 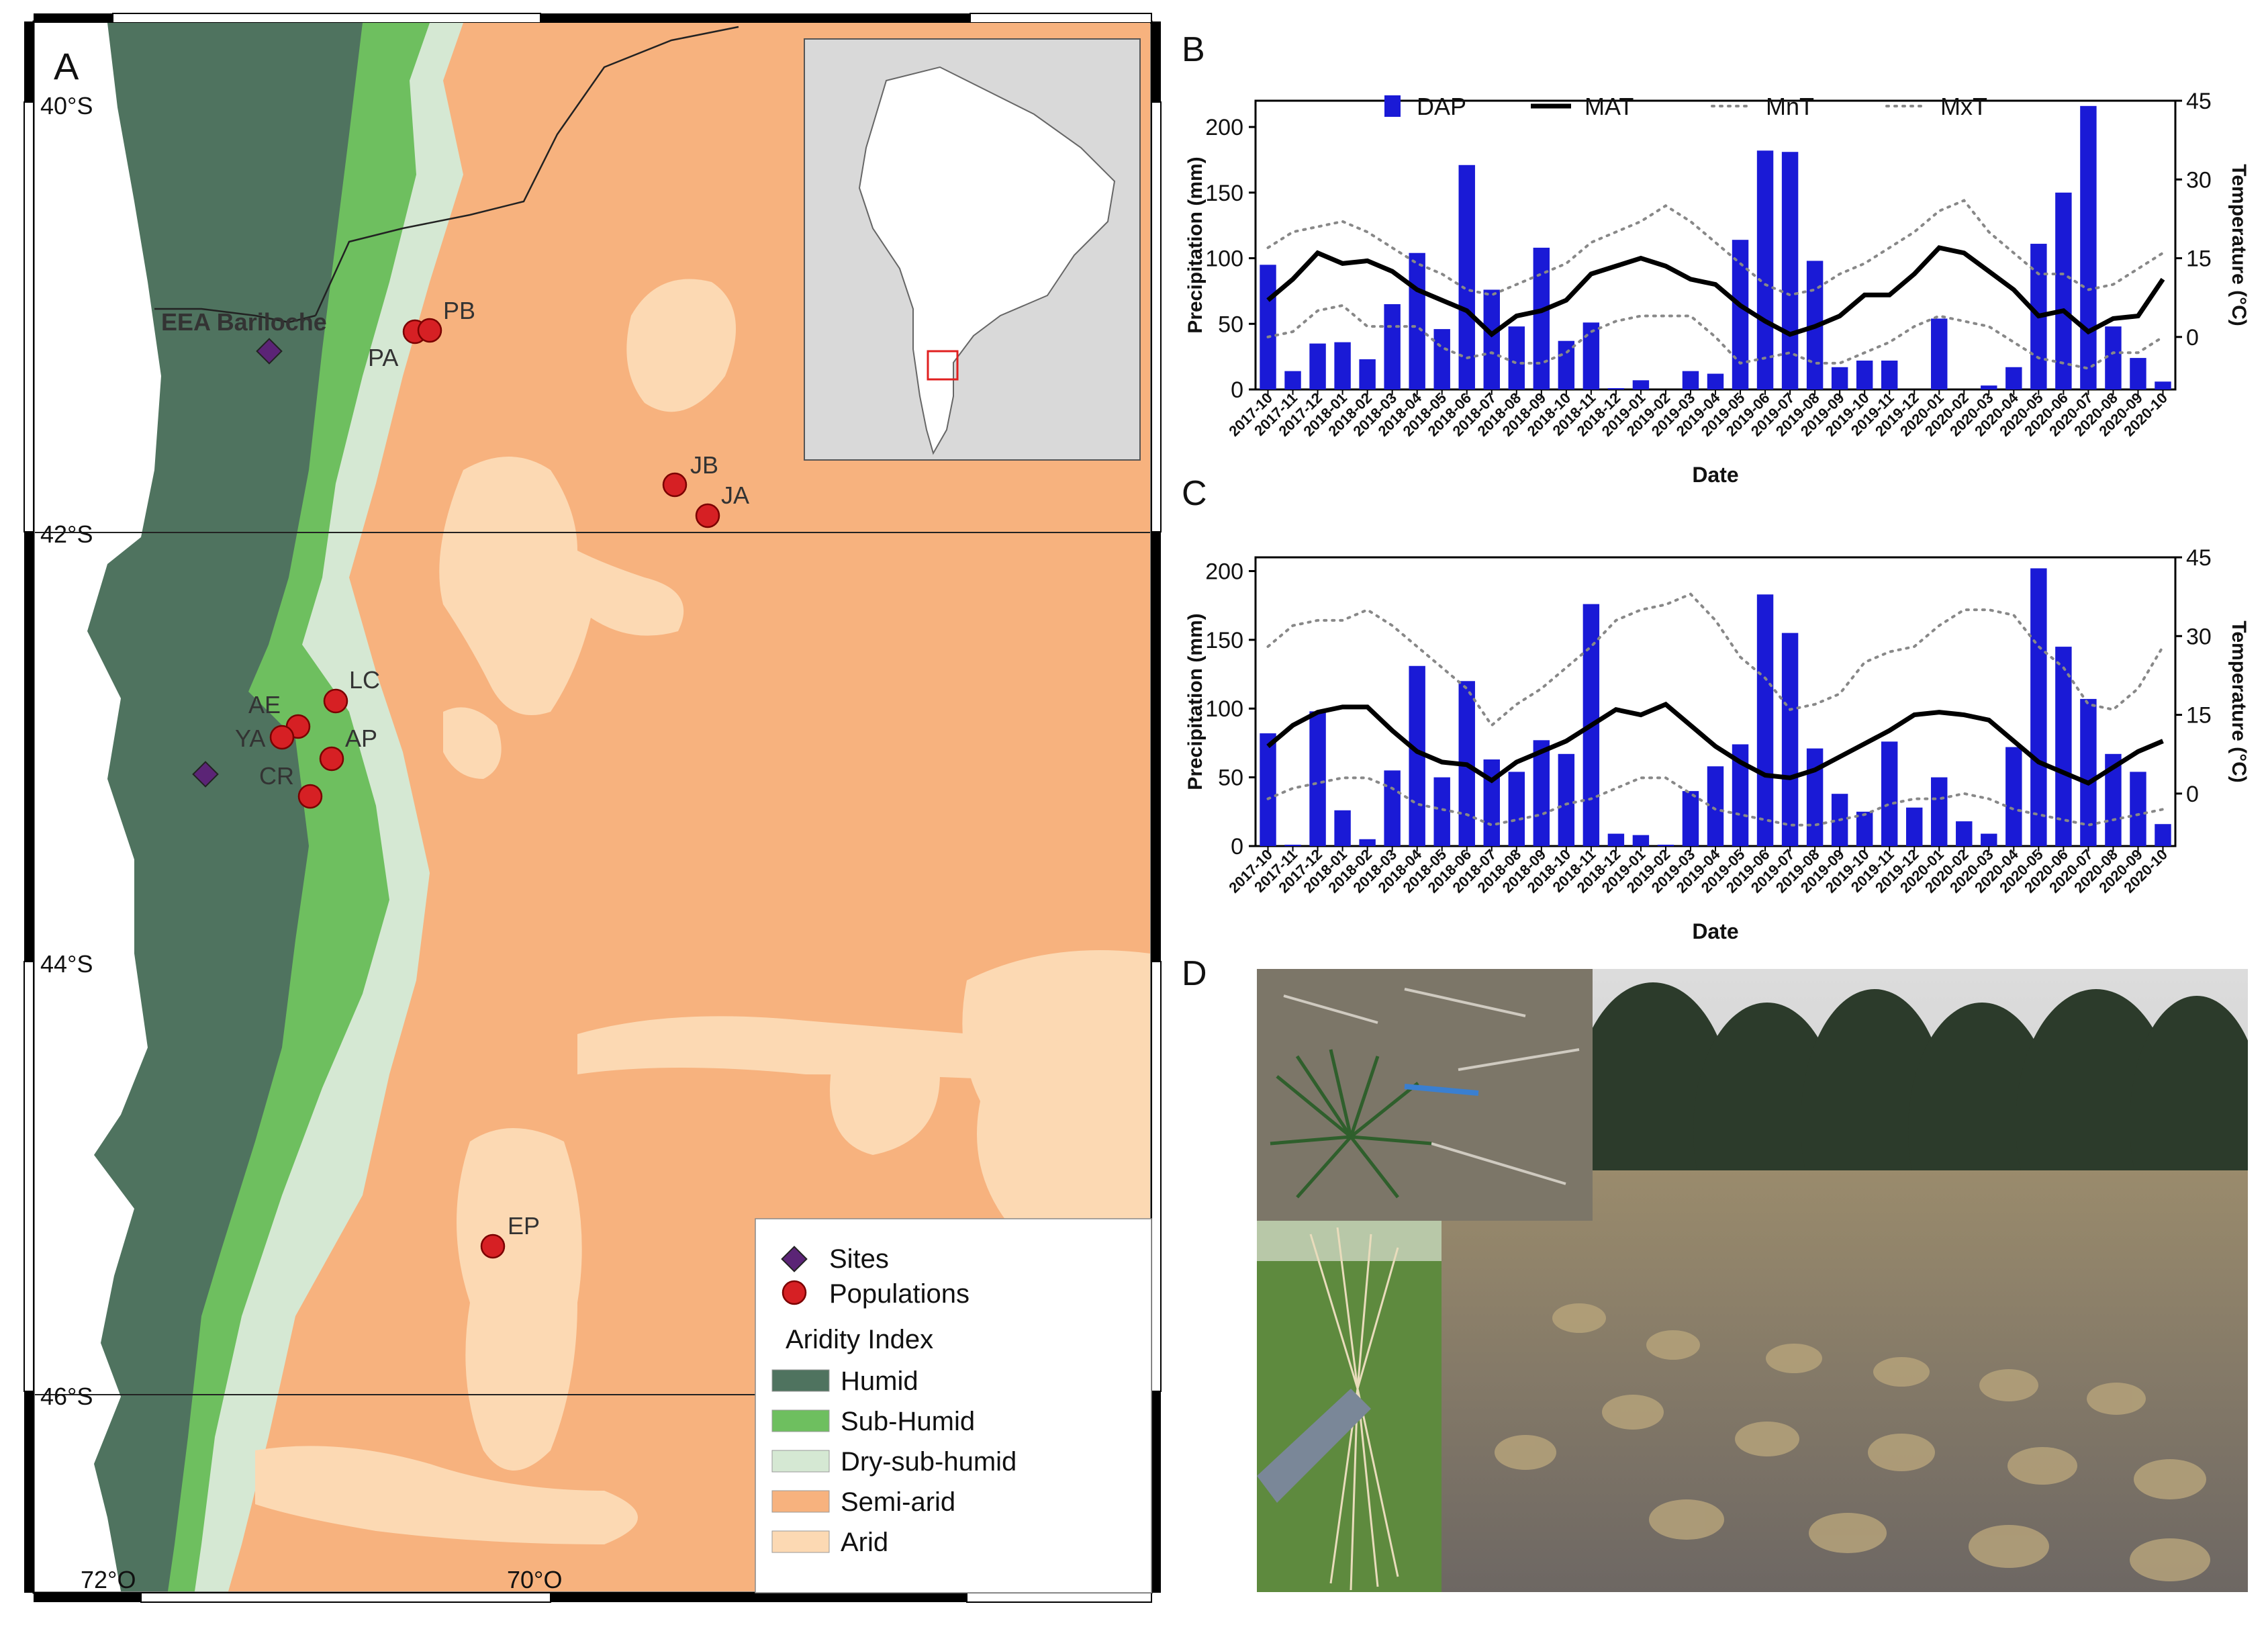 What do you see at coordinates (66, 1396) in the screenshot?
I see `lat-label: 46°S` at bounding box center [66, 1396].